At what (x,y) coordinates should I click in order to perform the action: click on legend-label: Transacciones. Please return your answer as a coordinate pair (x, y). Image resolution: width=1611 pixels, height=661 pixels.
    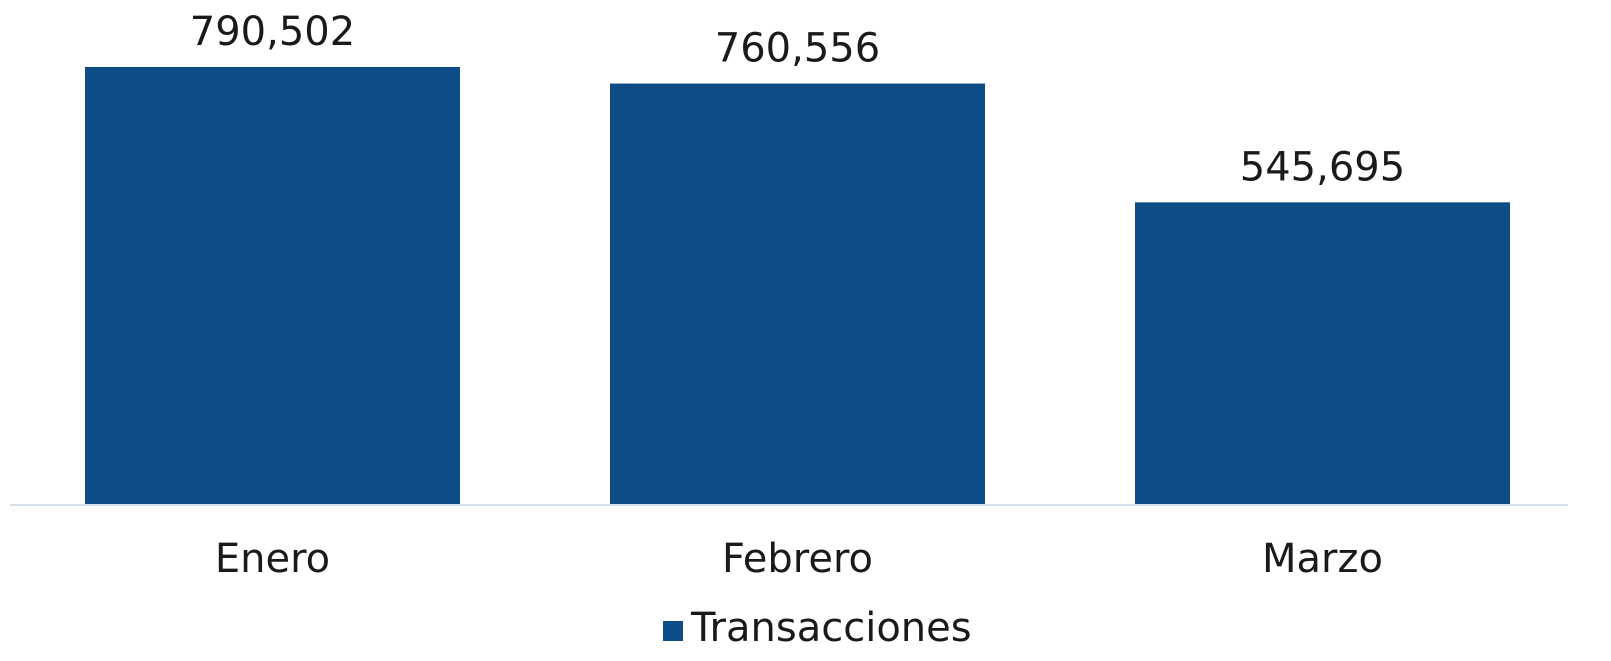
    Looking at the image, I should click on (831, 628).